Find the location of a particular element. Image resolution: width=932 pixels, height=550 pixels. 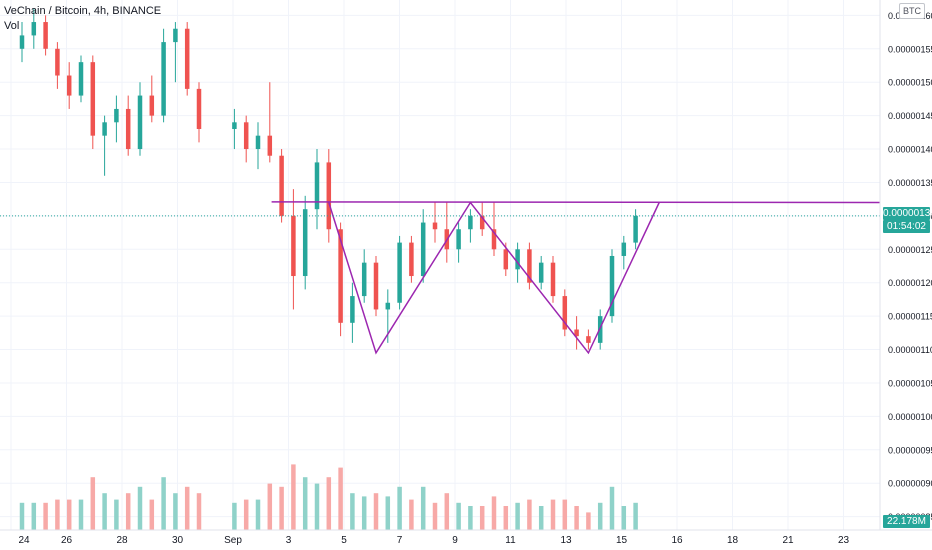

time-tick-label: 3 is located at coordinates (289, 540).